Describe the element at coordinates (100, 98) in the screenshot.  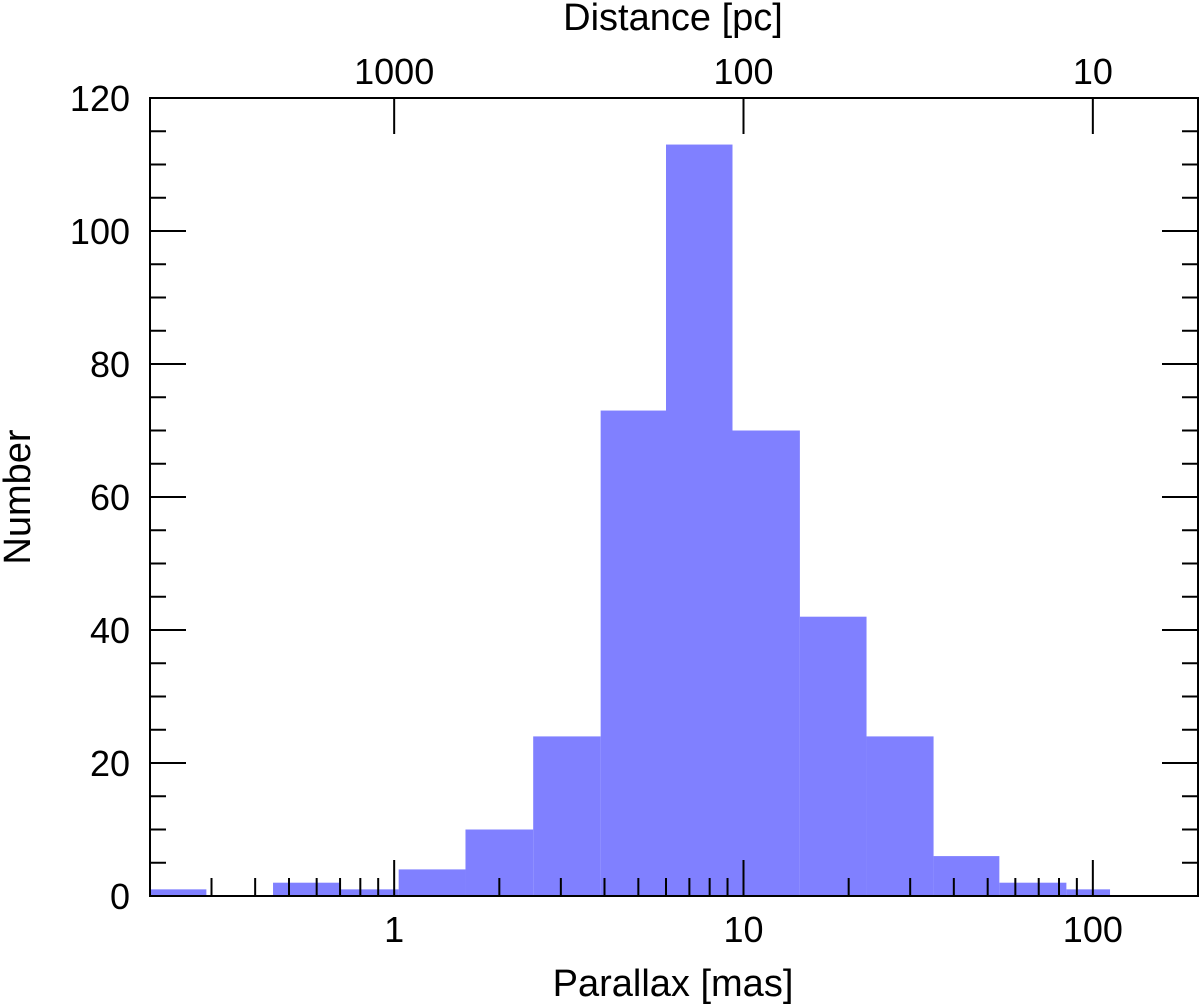
I see `y-tick-label: 120` at that location.